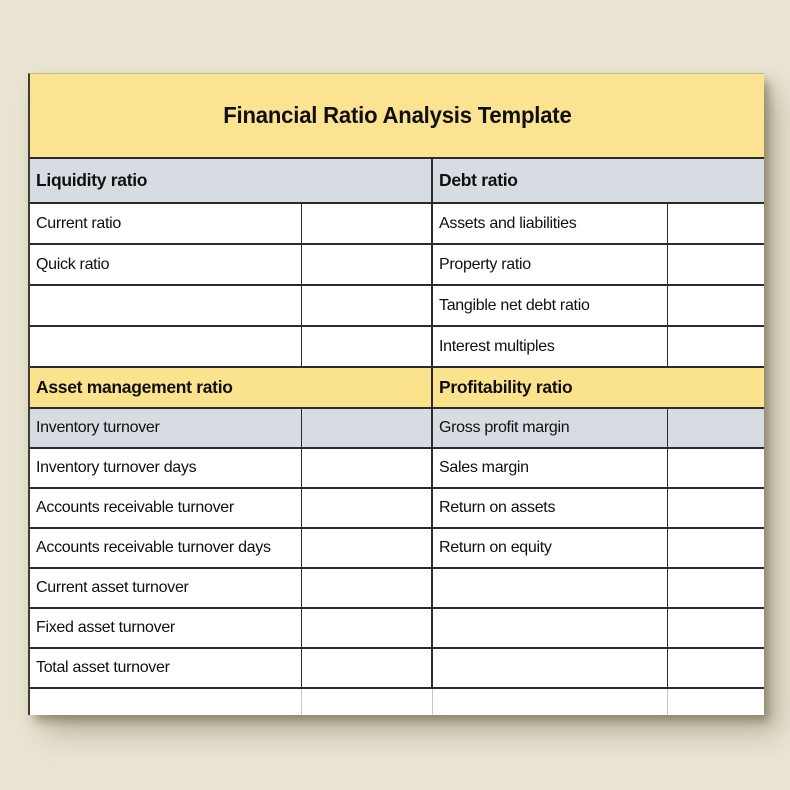  I want to click on ratio-label-cell: Inventory turnover days, so click(166, 468).